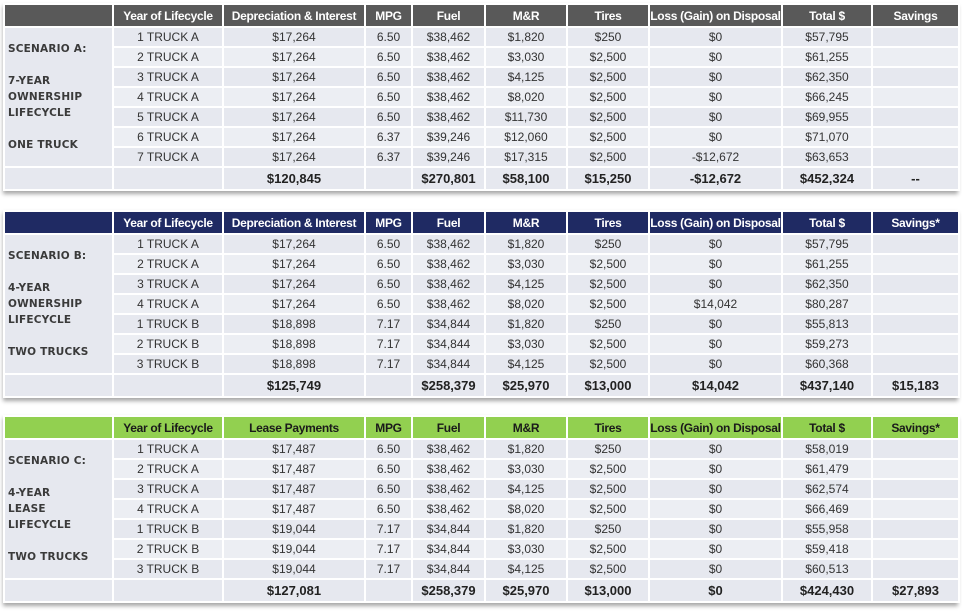 This screenshot has width=962, height=614. Describe the element at coordinates (827, 178) in the screenshot. I see `total-cell: $452,324` at that location.